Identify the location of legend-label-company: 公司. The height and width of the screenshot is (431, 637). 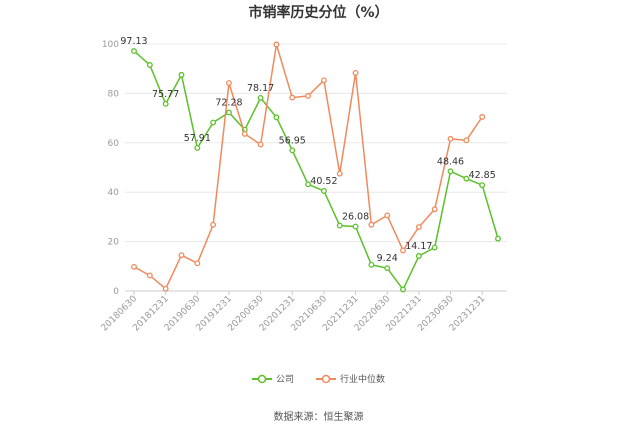
(284, 380).